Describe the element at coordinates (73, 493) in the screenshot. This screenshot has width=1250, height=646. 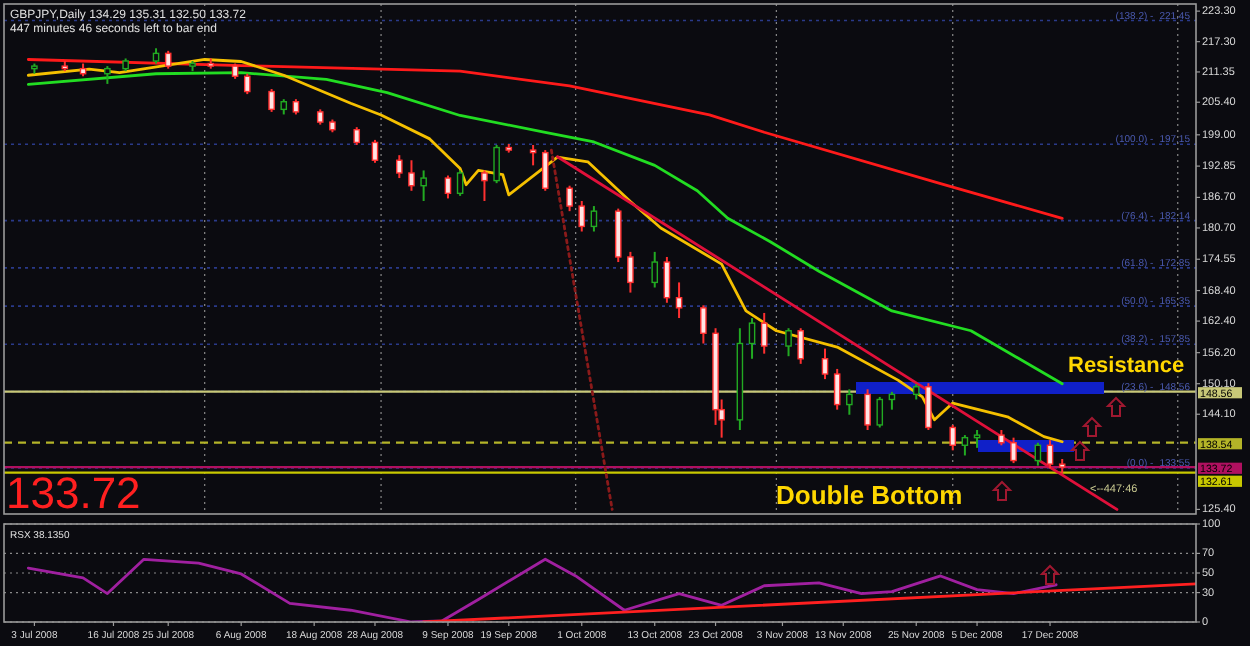
I see `annotation: 133.72` at that location.